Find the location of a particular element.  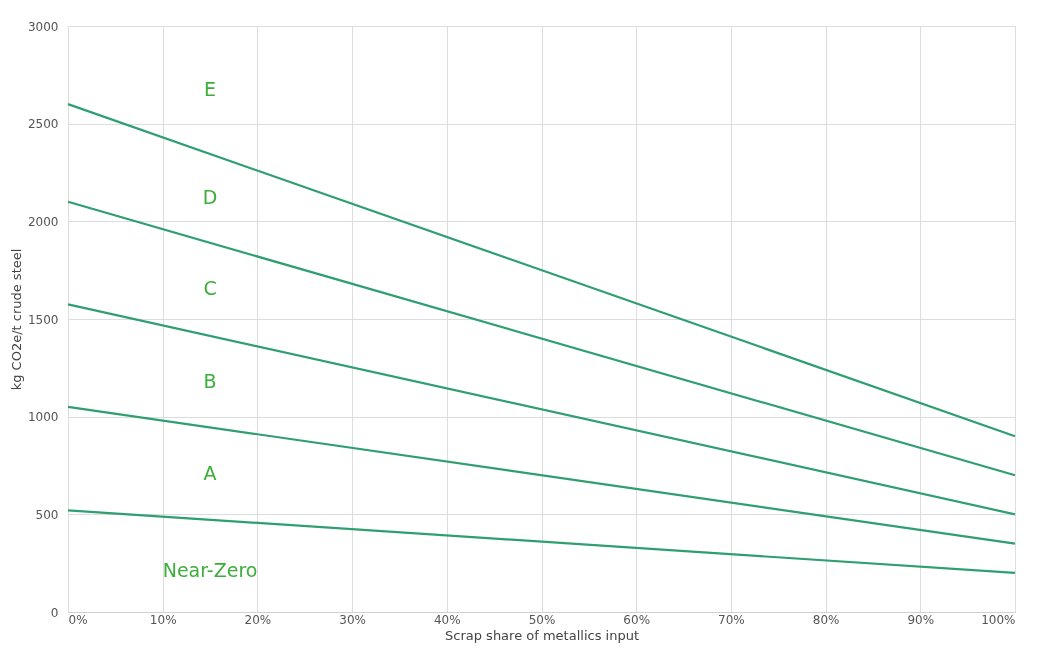

y-axis-title: kg CO2e/t crude steel is located at coordinates (16, 319).